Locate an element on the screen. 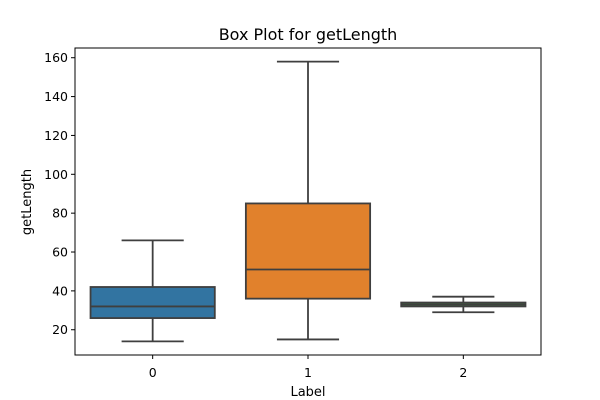  x-tick-label: 2 is located at coordinates (463, 372).